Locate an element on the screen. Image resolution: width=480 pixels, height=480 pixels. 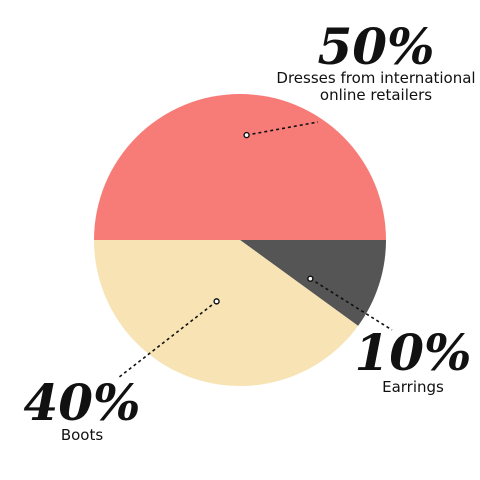
slice-category-label: Dresses from international is located at coordinates (375, 78).